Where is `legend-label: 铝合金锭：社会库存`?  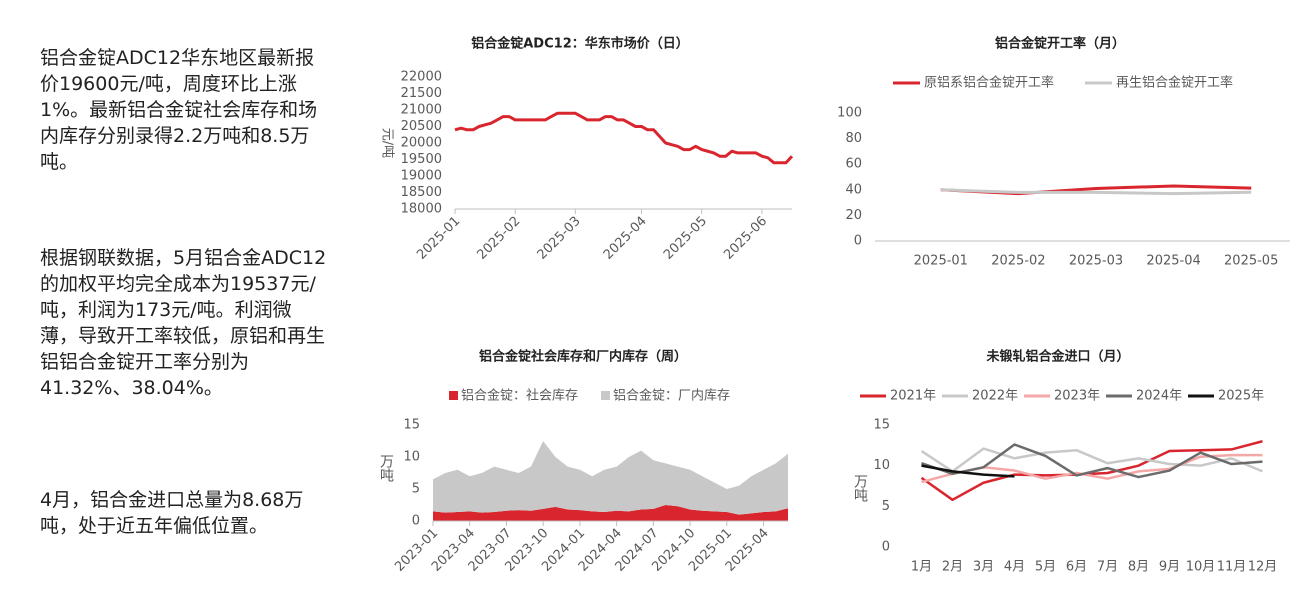 legend-label: 铝合金锭：社会库存 is located at coordinates (519, 396).